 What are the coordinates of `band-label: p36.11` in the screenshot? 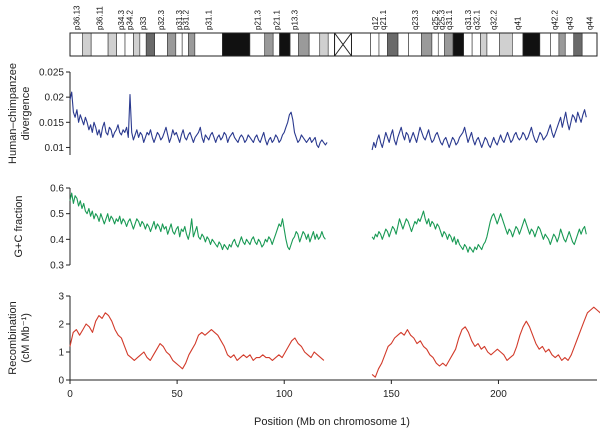 It's located at (100, 18).